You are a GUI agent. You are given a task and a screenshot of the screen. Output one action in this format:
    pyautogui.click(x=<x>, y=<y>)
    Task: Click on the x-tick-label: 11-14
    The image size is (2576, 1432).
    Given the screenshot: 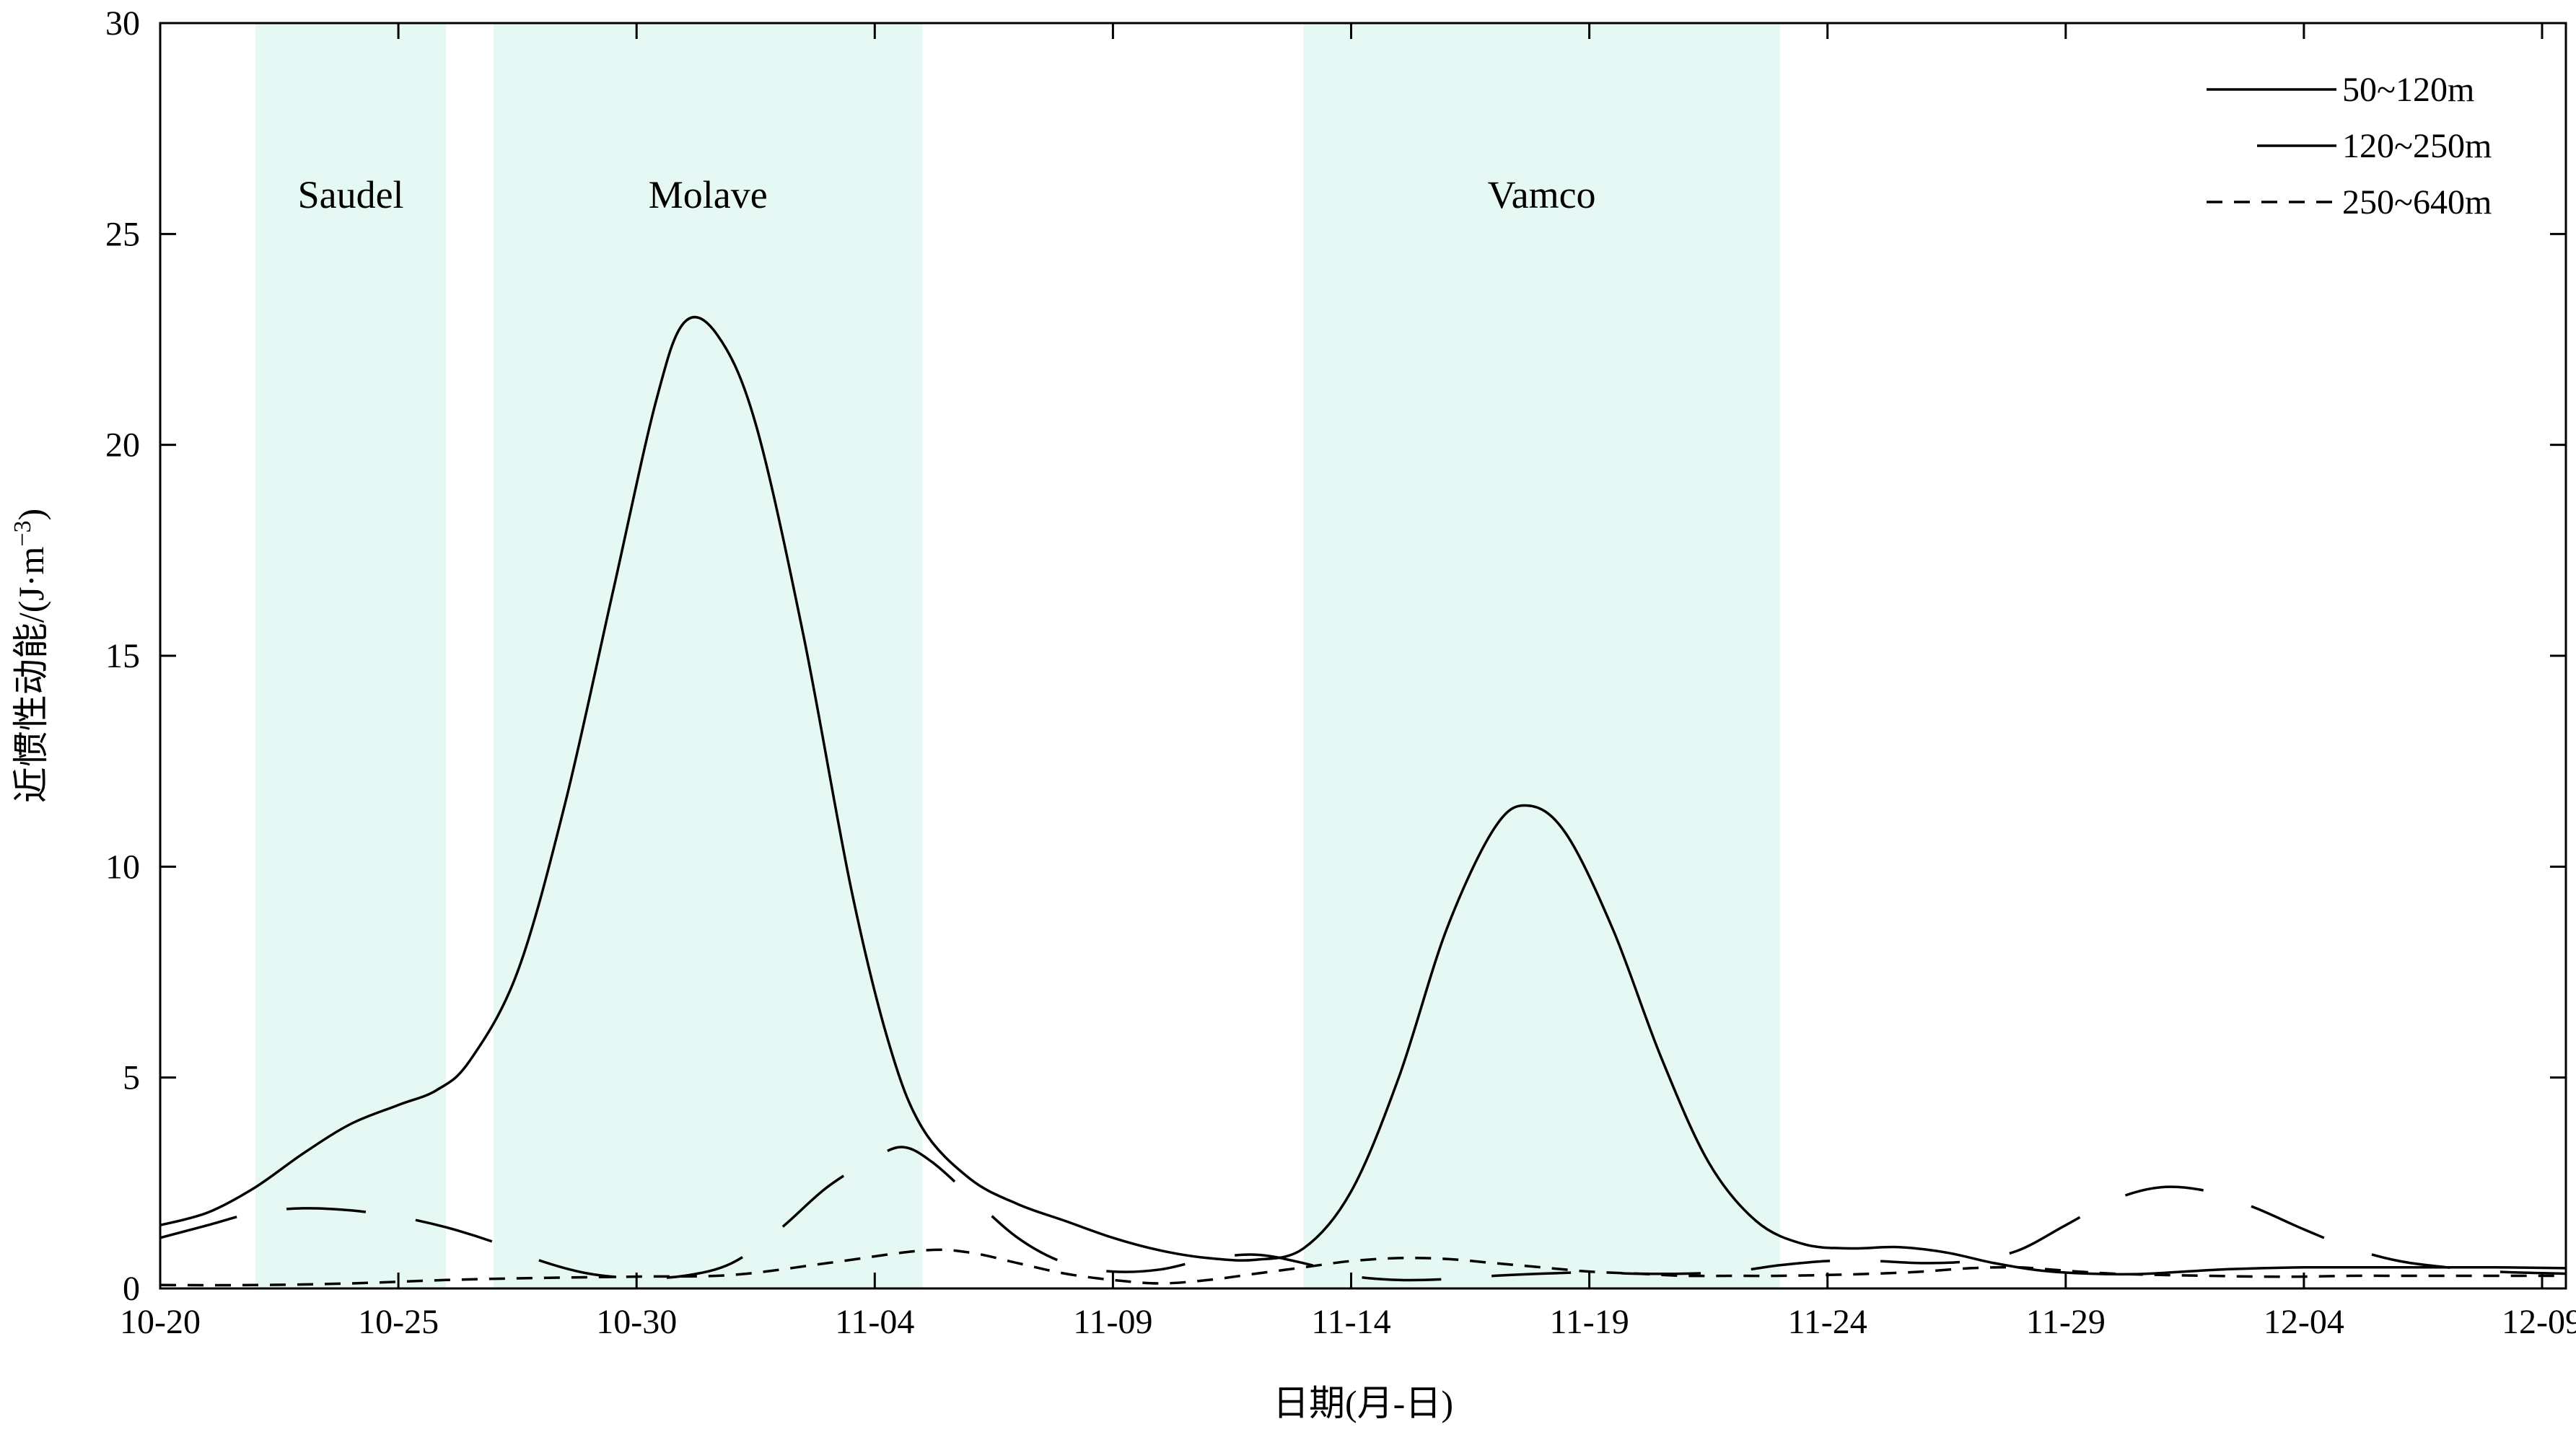 What is the action you would take?
    pyautogui.click(x=1350, y=1322)
    